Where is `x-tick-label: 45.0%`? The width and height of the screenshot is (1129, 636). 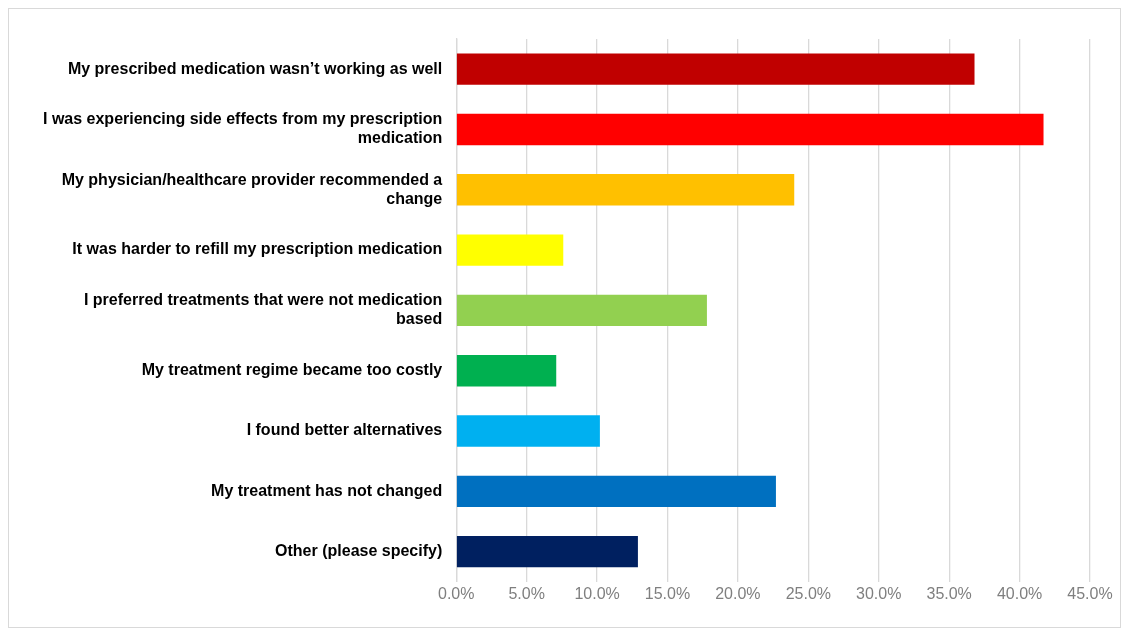
x-tick-label: 45.0% is located at coordinates (1090, 593).